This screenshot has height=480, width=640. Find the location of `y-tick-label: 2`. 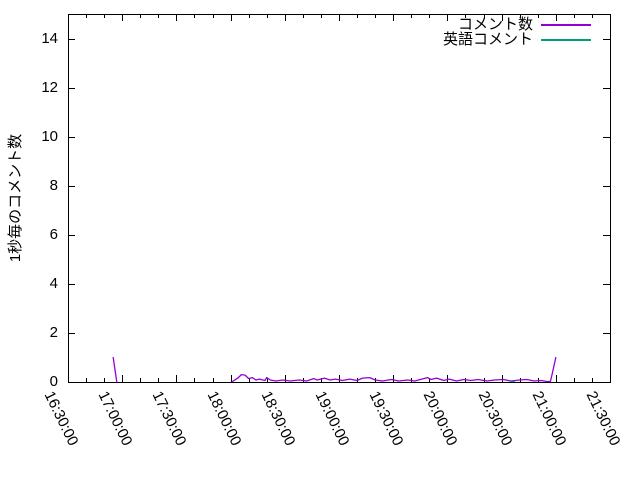

y-tick-label: 2 is located at coordinates (53, 332).